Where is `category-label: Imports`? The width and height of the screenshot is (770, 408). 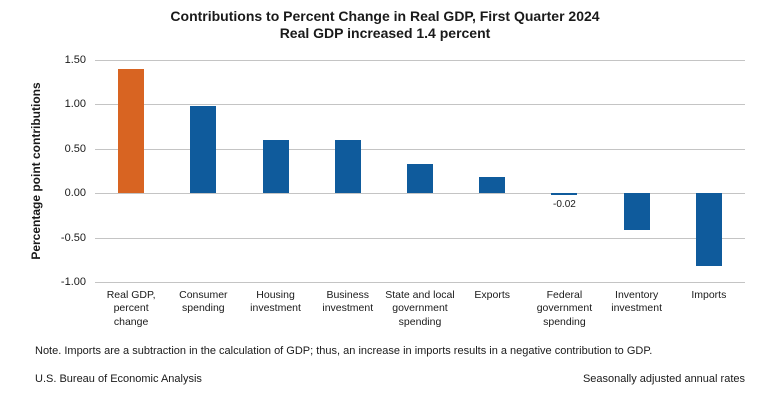
category-label: Imports is located at coordinates (709, 295).